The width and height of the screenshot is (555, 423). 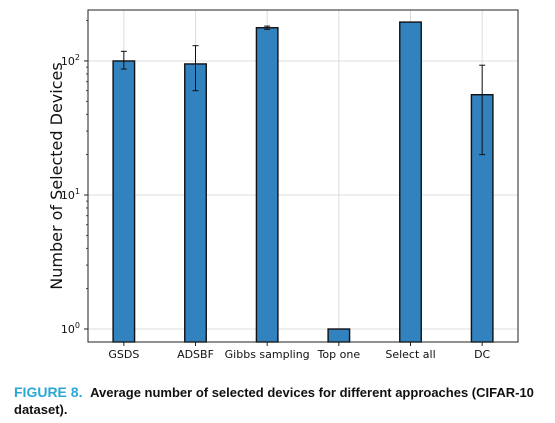 I want to click on x-tick-label: DC, so click(x=482, y=354).